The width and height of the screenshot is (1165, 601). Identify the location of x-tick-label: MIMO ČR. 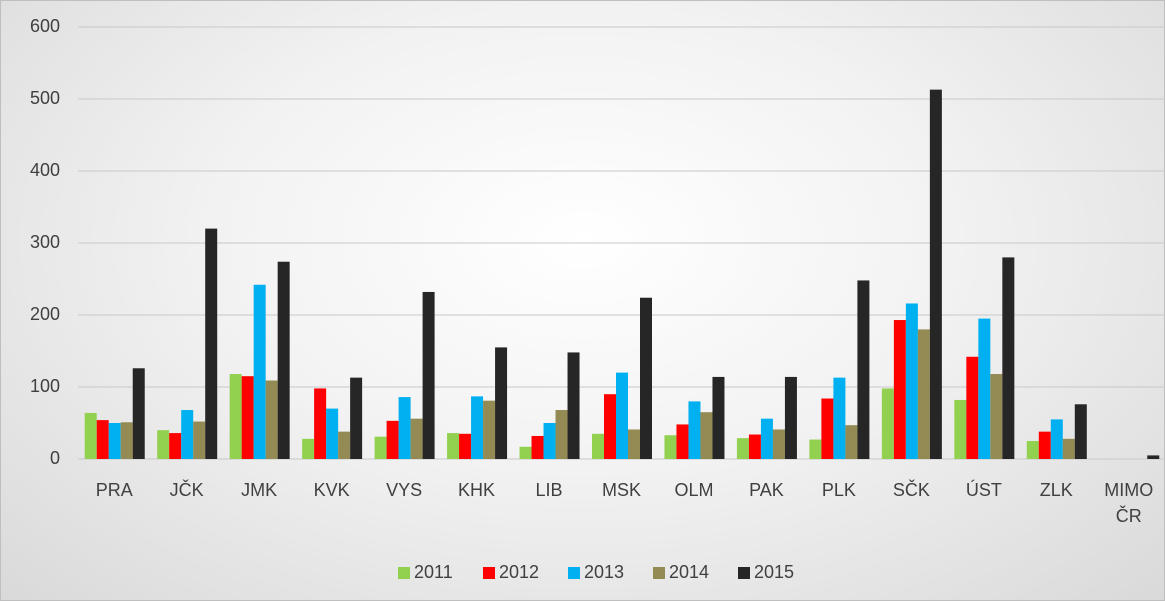
(1129, 503).